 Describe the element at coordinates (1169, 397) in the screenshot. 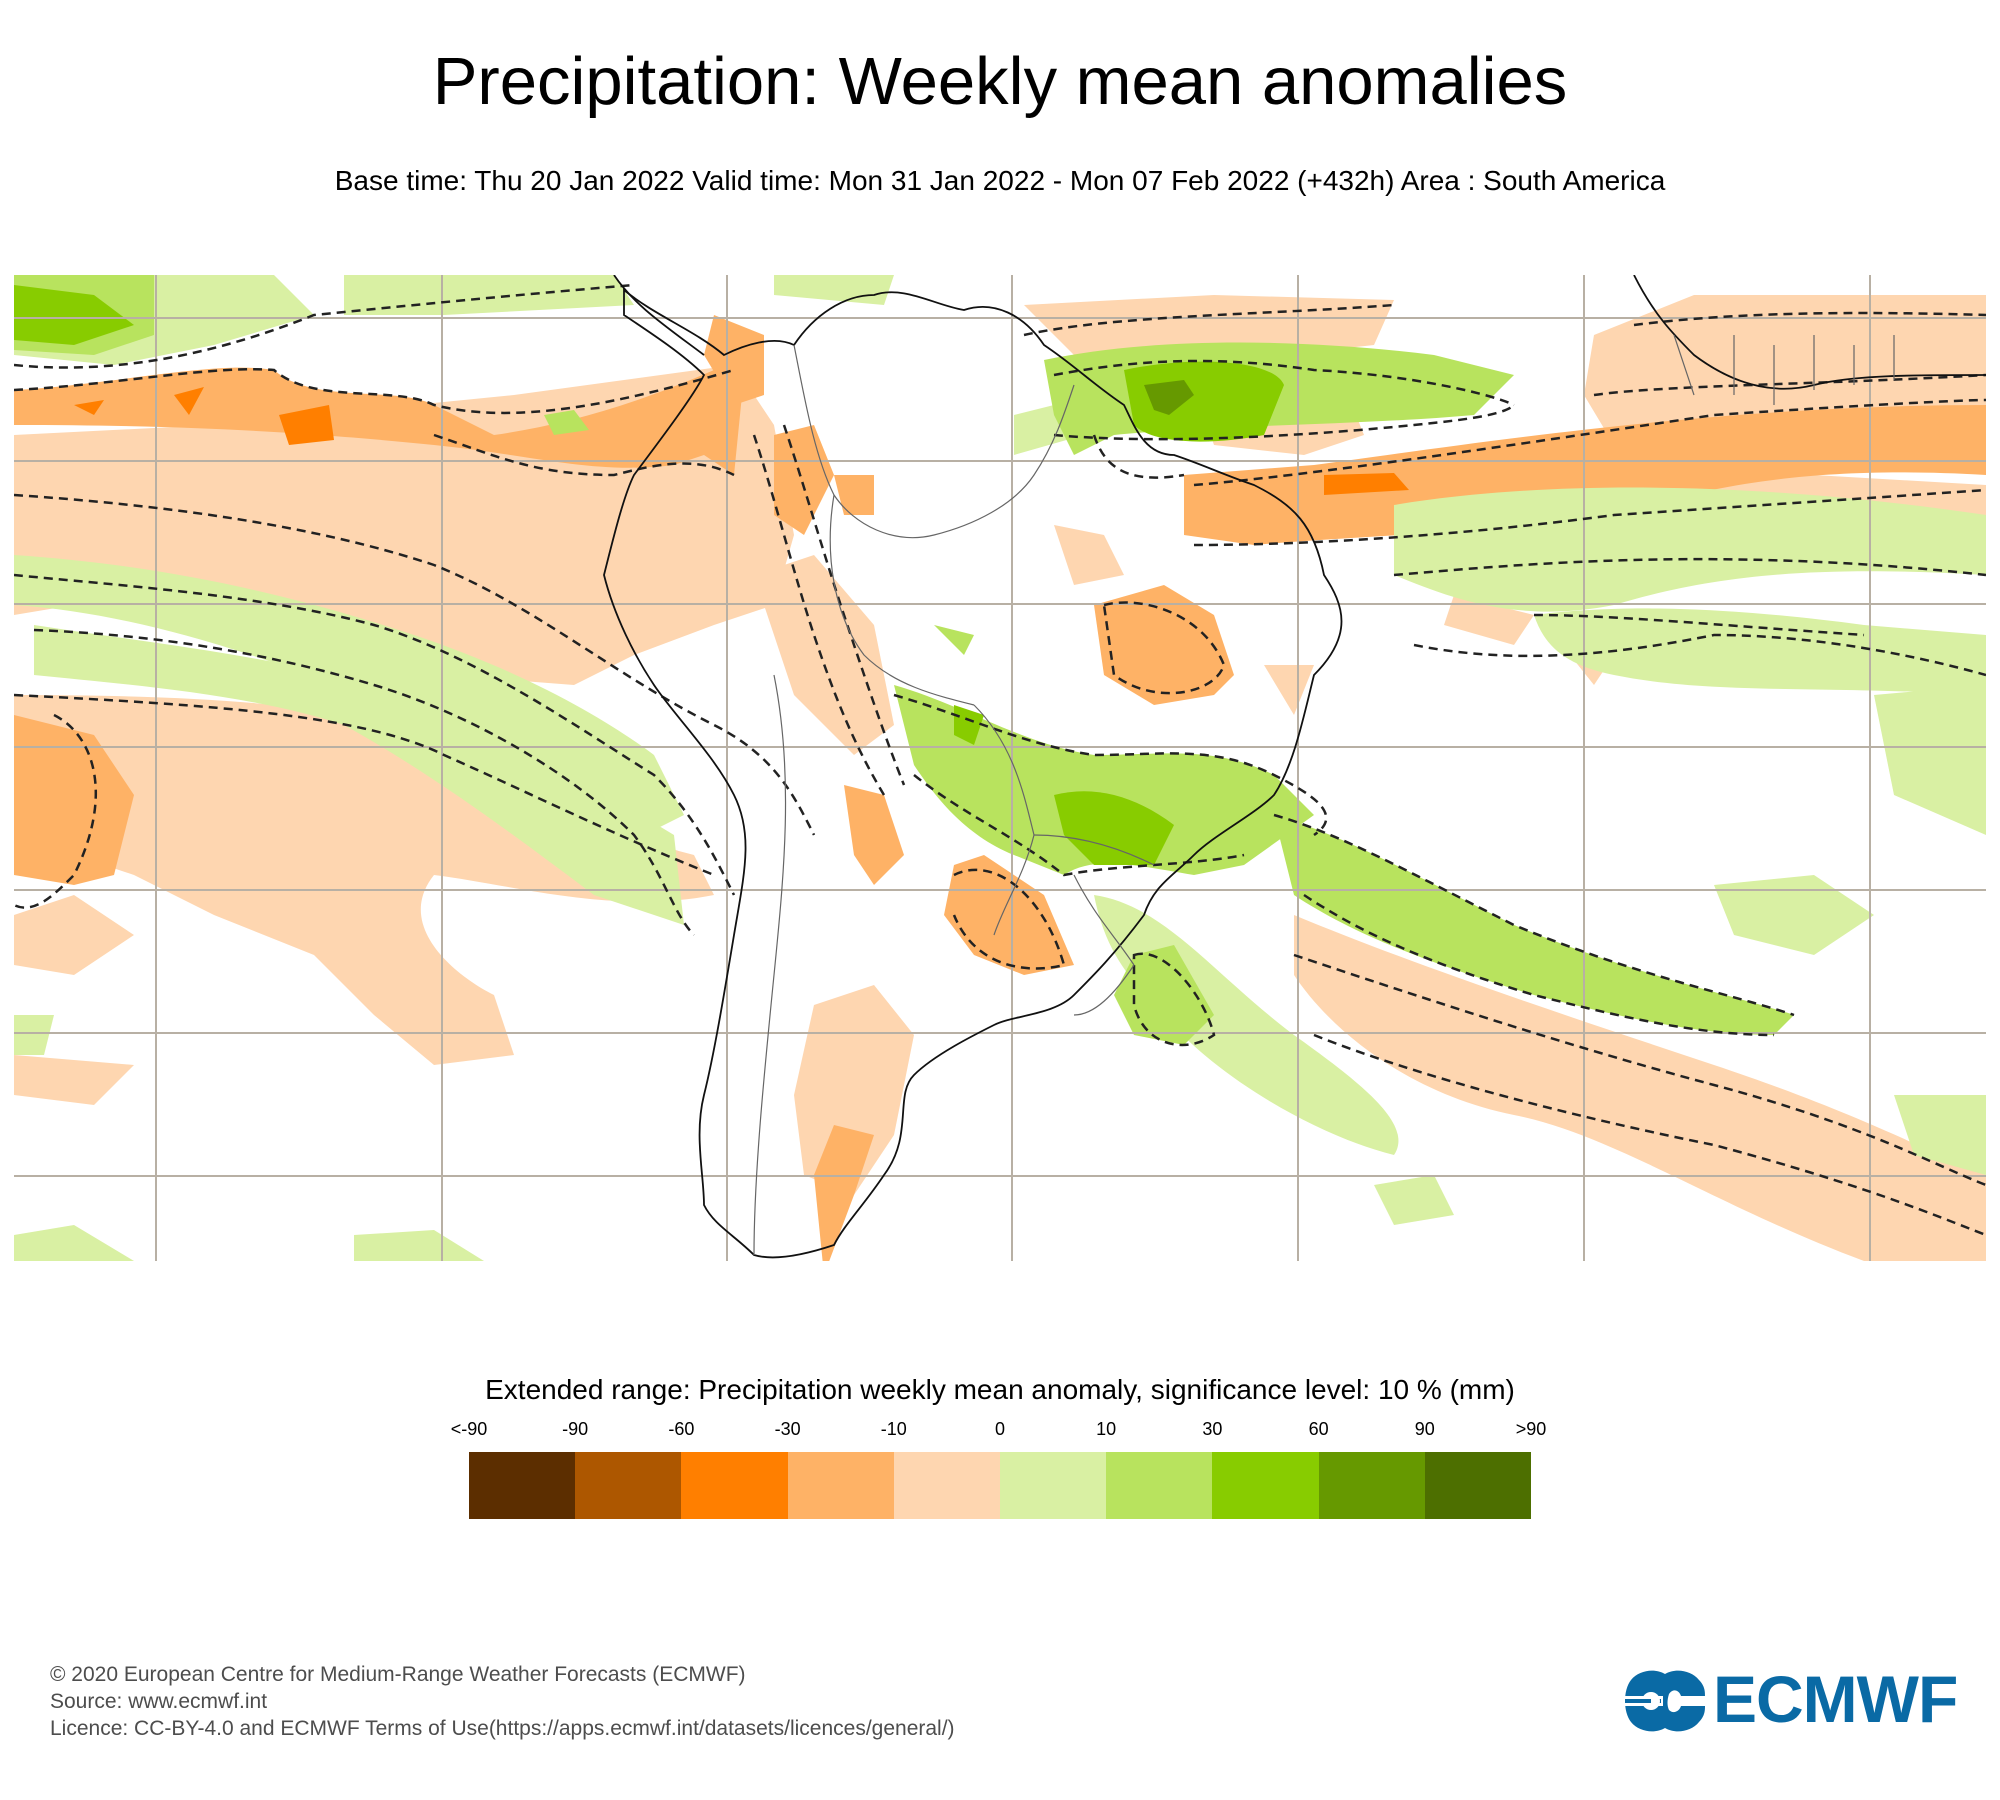

I see `anomaly-fill-very-strong-positive` at that location.